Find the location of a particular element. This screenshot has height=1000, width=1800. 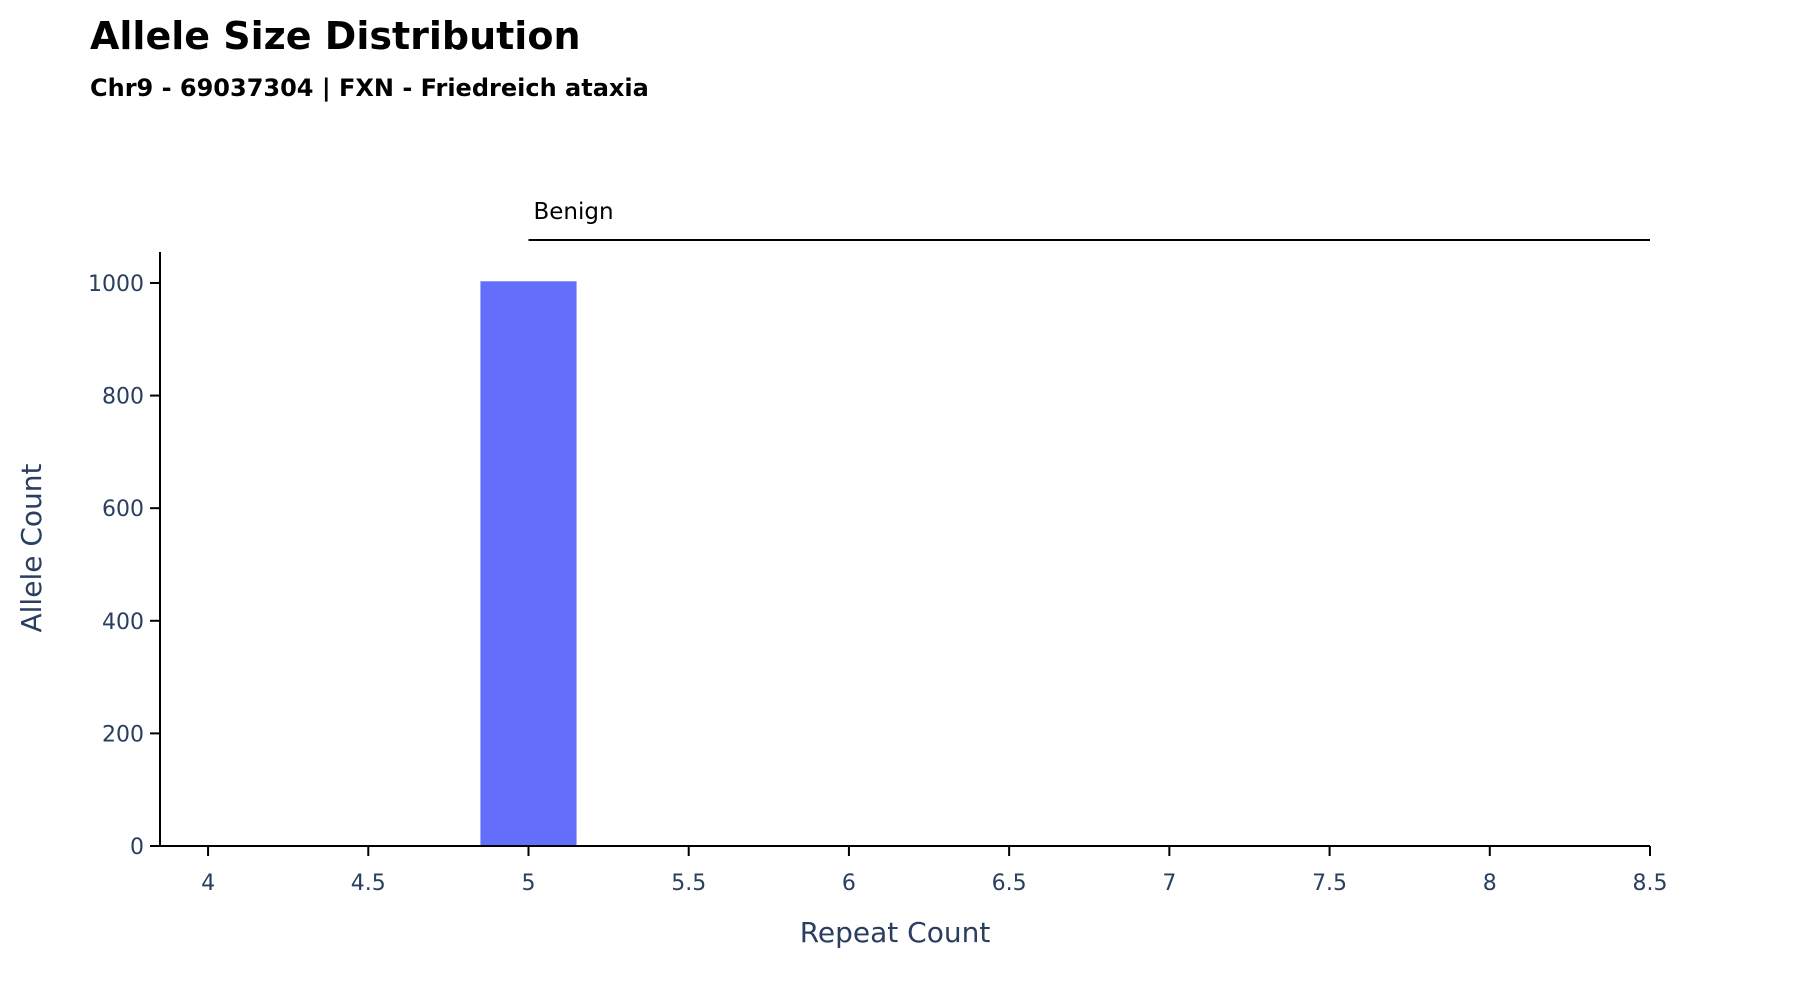

region-annotations: Benign is located at coordinates (1089, 220).